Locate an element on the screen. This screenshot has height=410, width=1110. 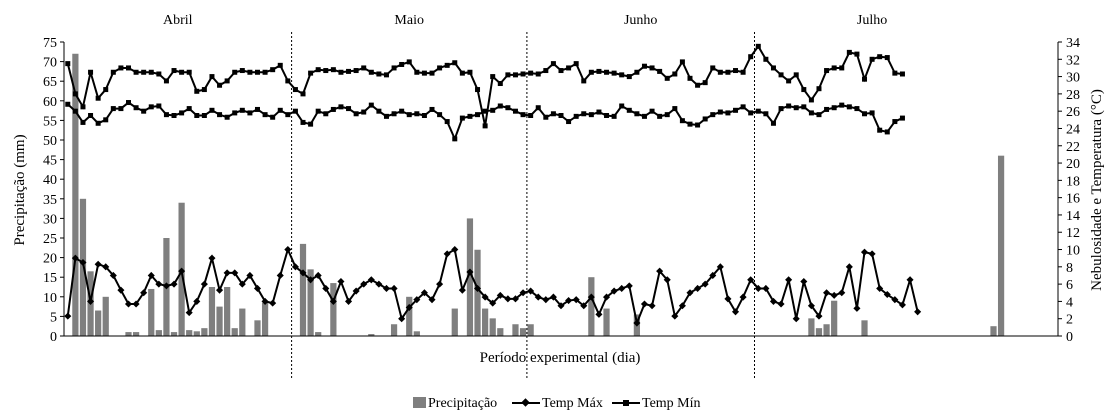
y-tick-left-label: 35 is located at coordinates (50, 200).